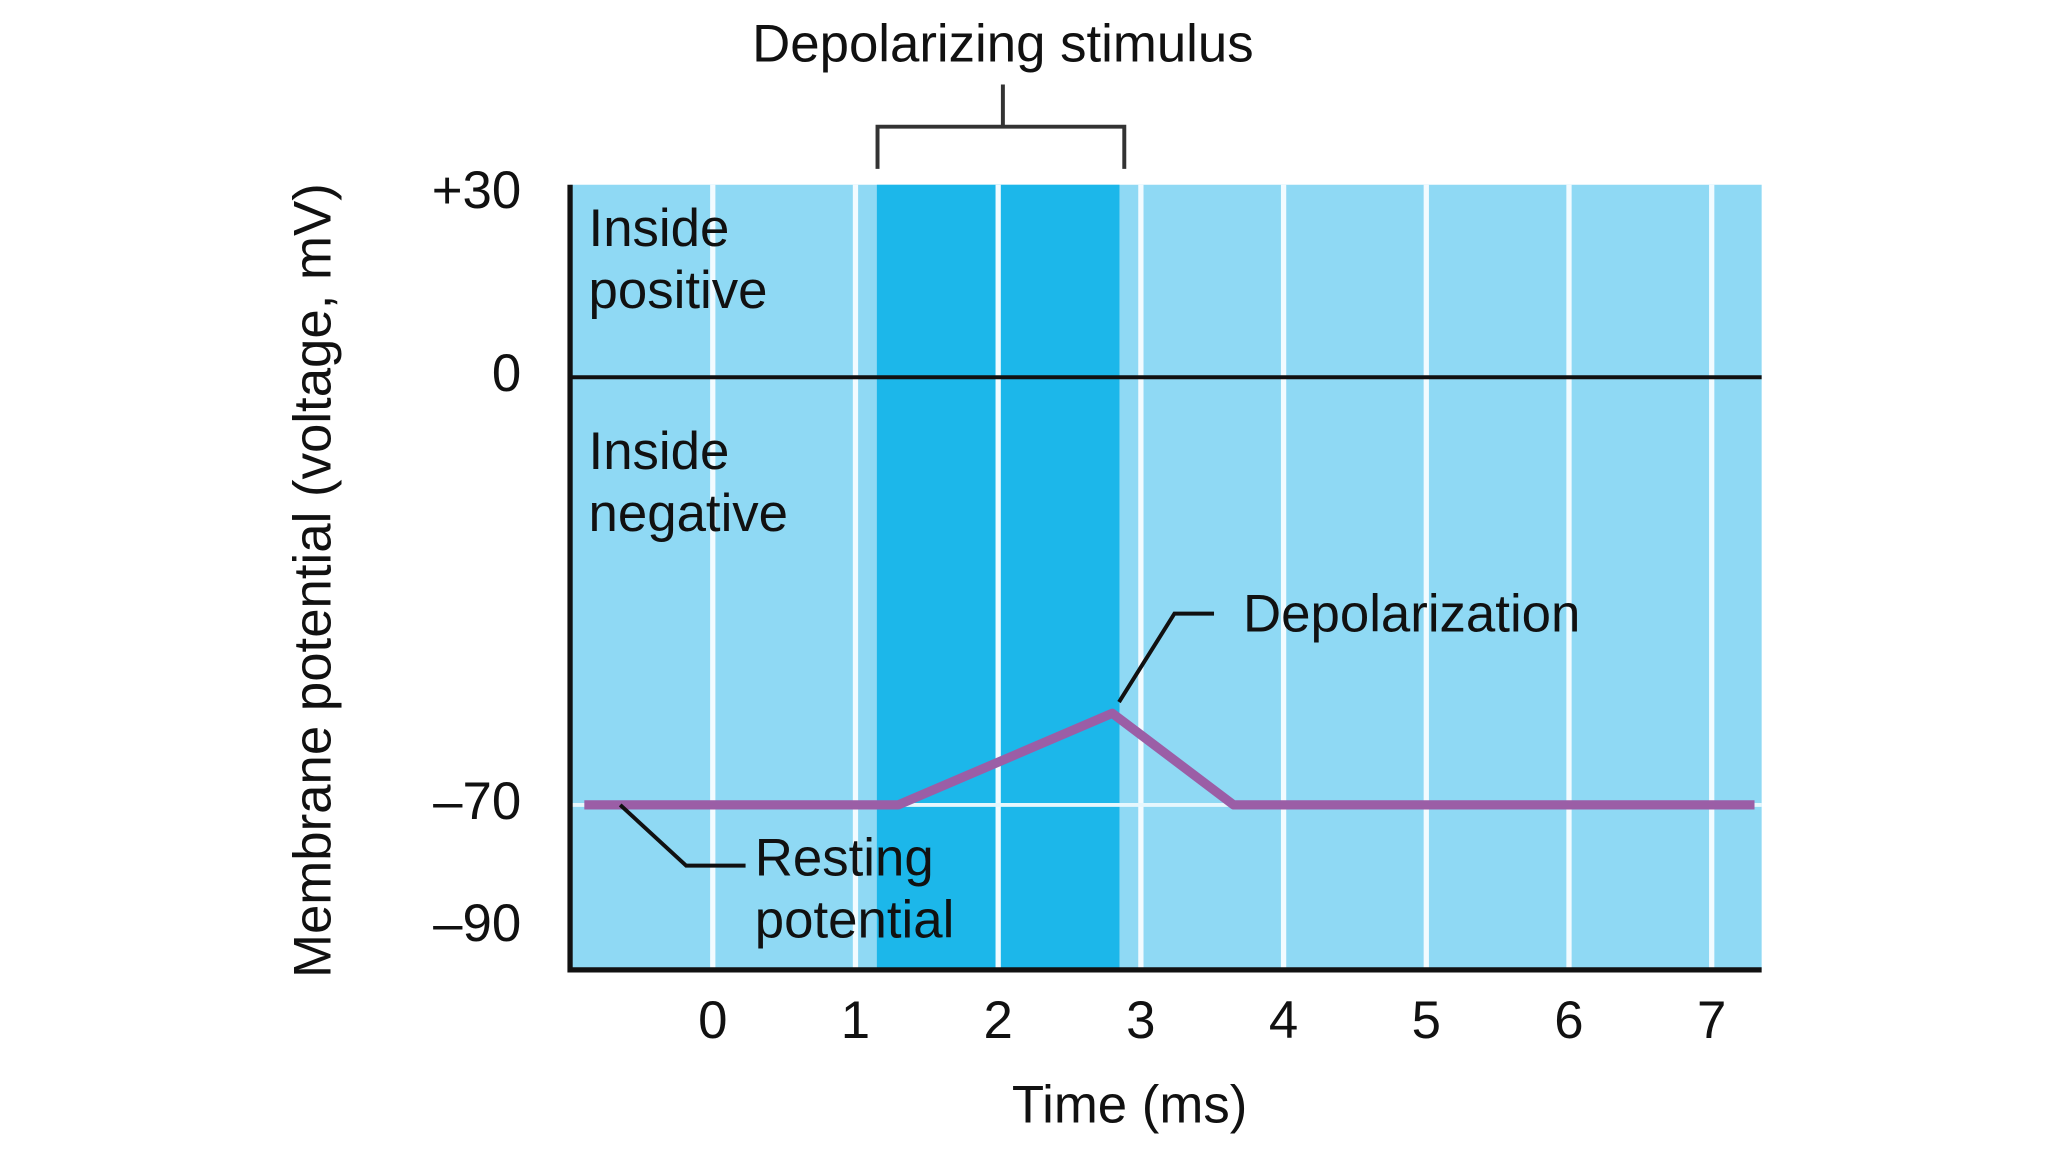 Image resolution: width=2048 pixels, height=1152 pixels. Describe the element at coordinates (712, 1020) in the screenshot. I see `x-tick-label: 0` at that location.